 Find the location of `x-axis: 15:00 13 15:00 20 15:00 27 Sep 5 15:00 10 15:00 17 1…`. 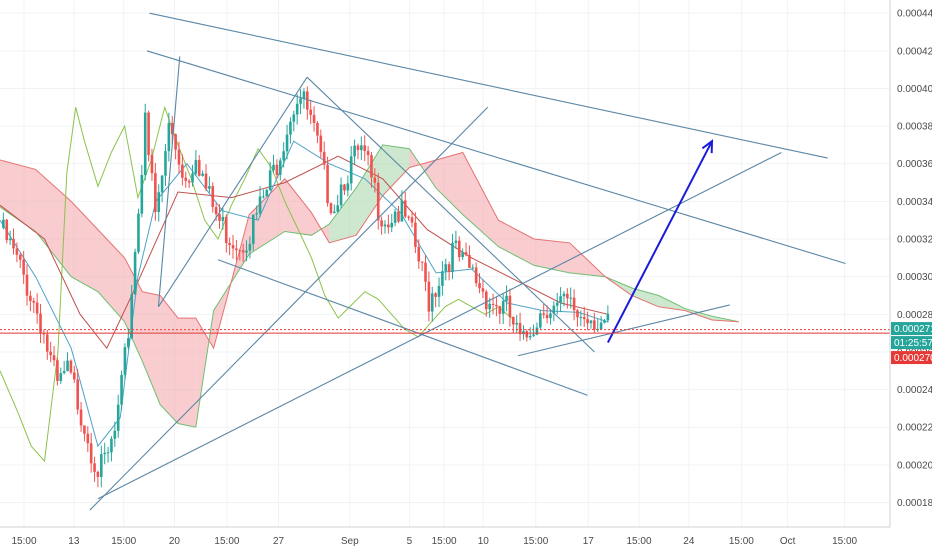

x-axis: 15:00 13 15:00 20 15:00 27 Sep 5 15:00 10 15:00 17 1… is located at coordinates (435, 541).